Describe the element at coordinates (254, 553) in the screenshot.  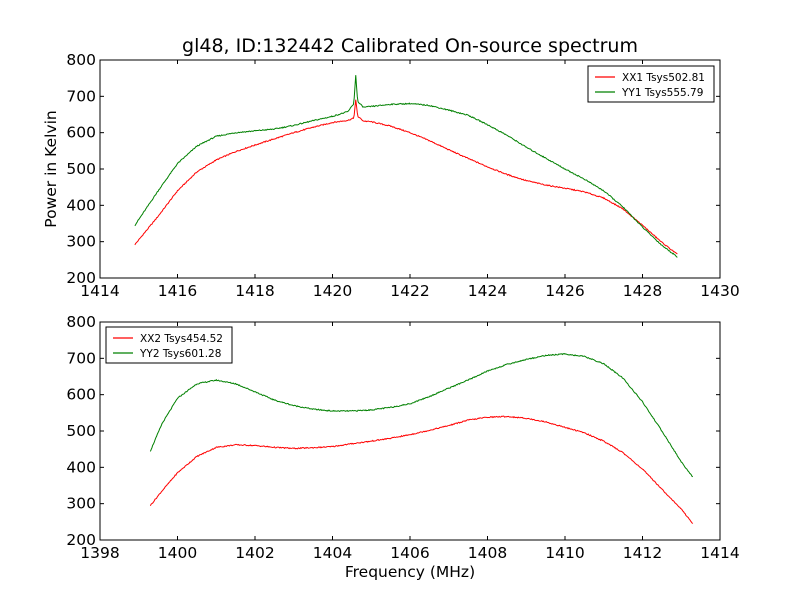
I see `x-tick-label: 1402` at that location.